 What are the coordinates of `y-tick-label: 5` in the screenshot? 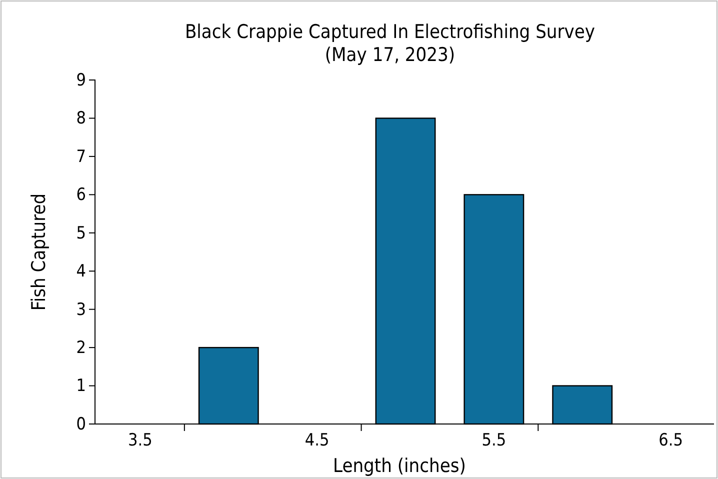 It's located at (81, 233).